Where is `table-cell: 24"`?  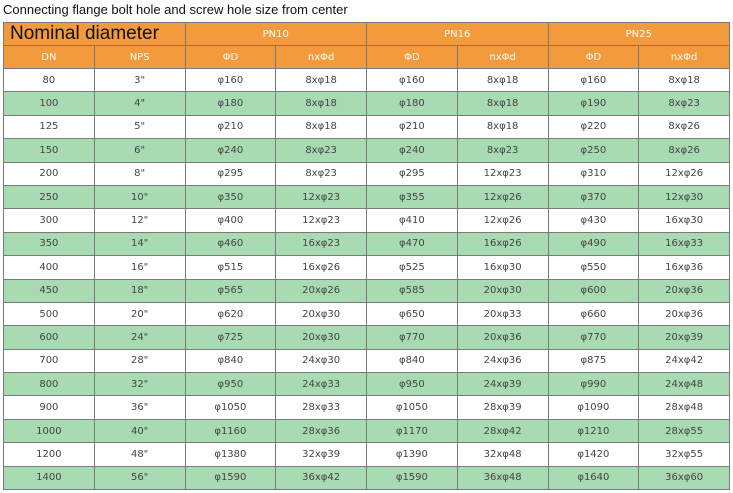
table-cell: 24" is located at coordinates (139, 337).